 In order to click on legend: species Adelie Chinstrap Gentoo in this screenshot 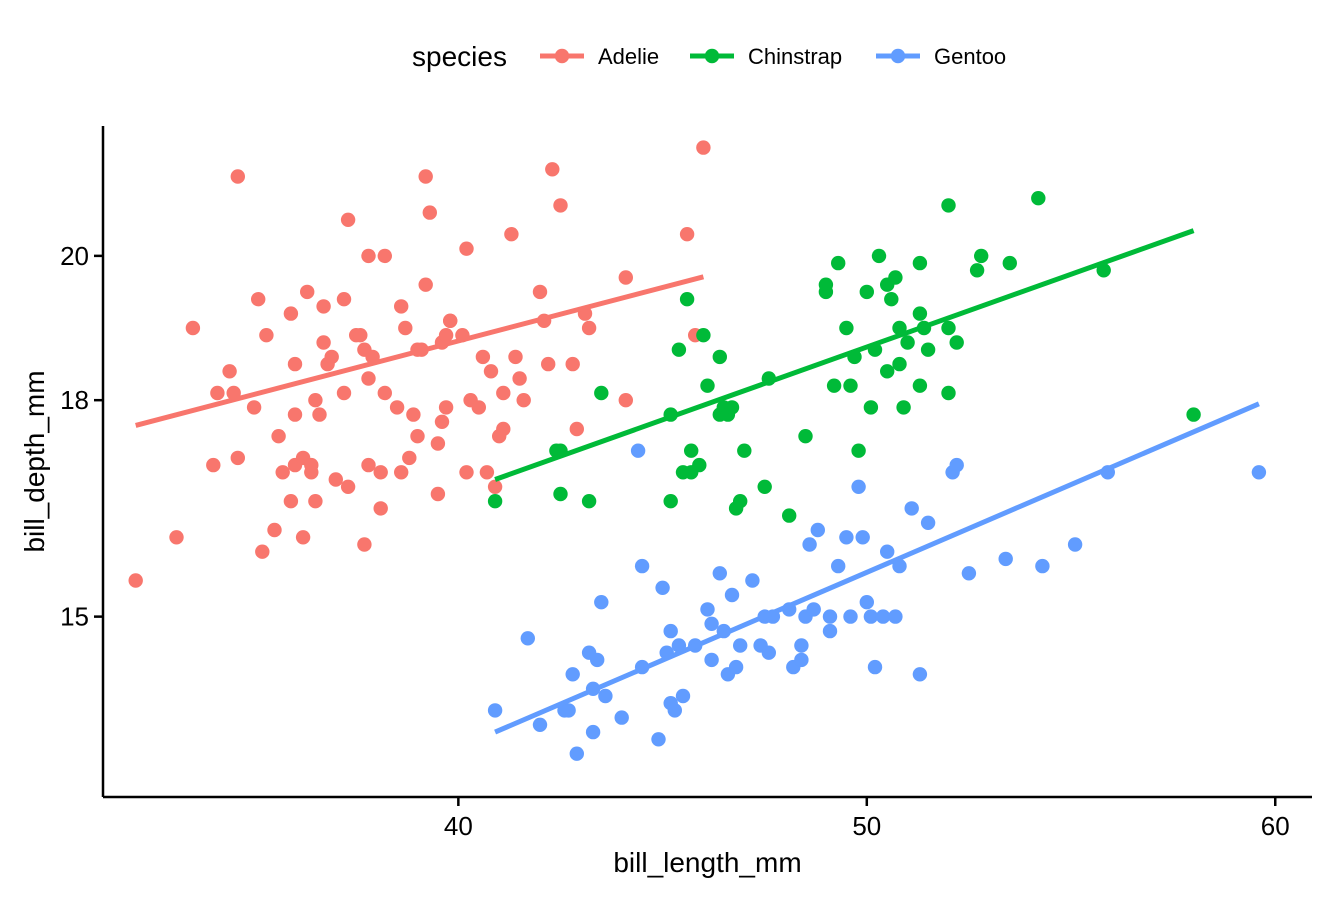, I will do `click(709, 56)`.